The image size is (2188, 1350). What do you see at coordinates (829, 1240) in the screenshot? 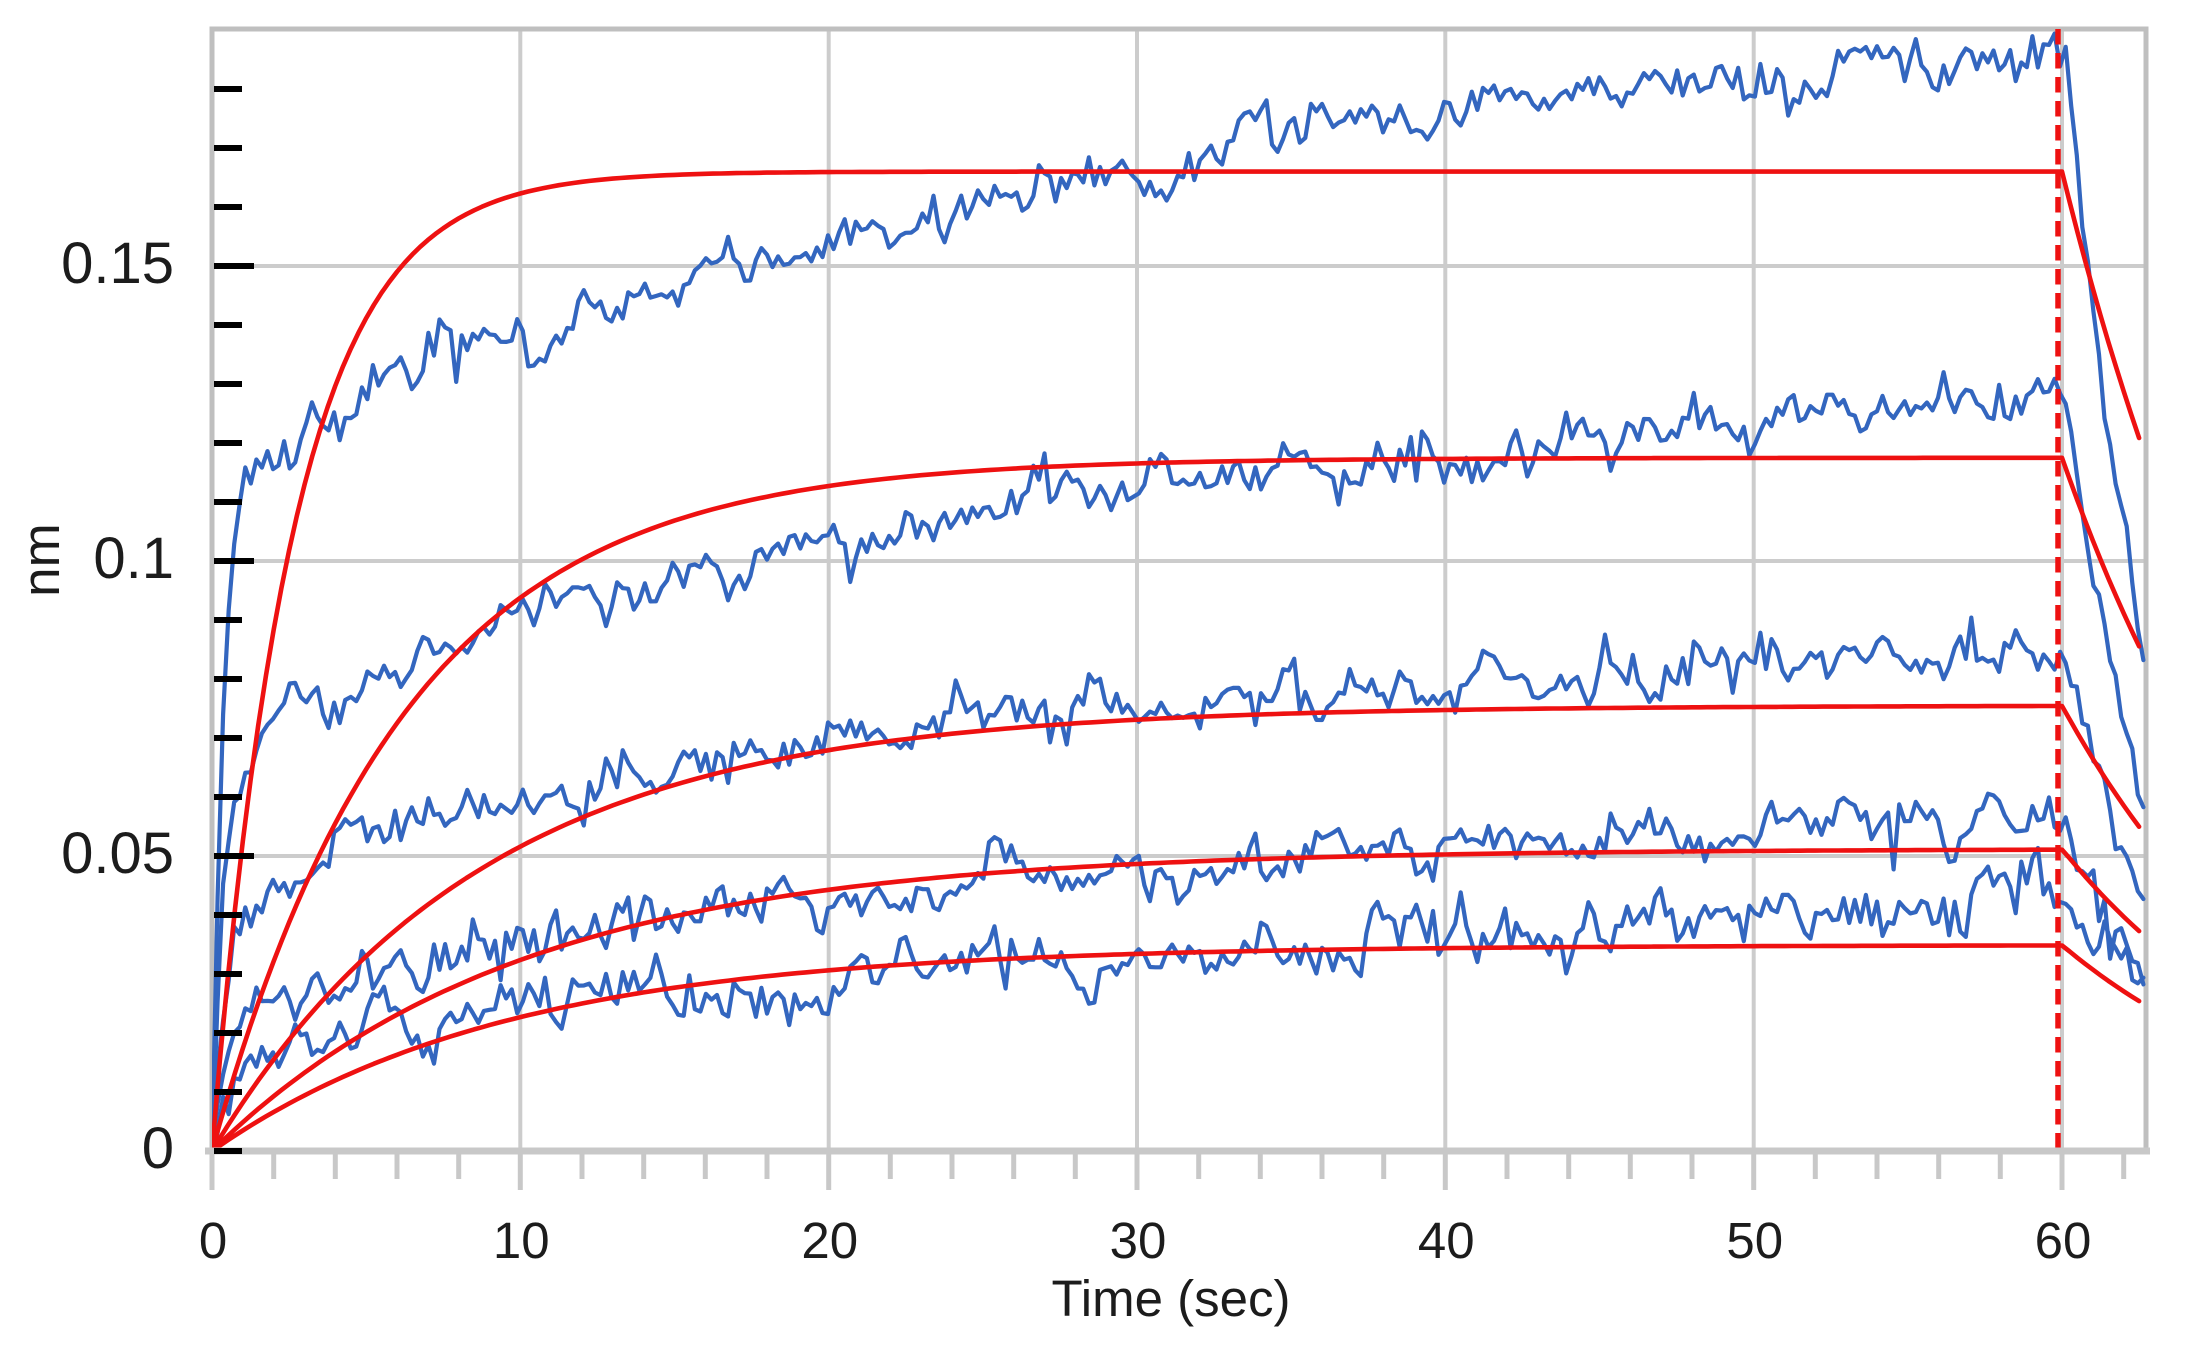
I see `svg-text: 20` at bounding box center [829, 1240].